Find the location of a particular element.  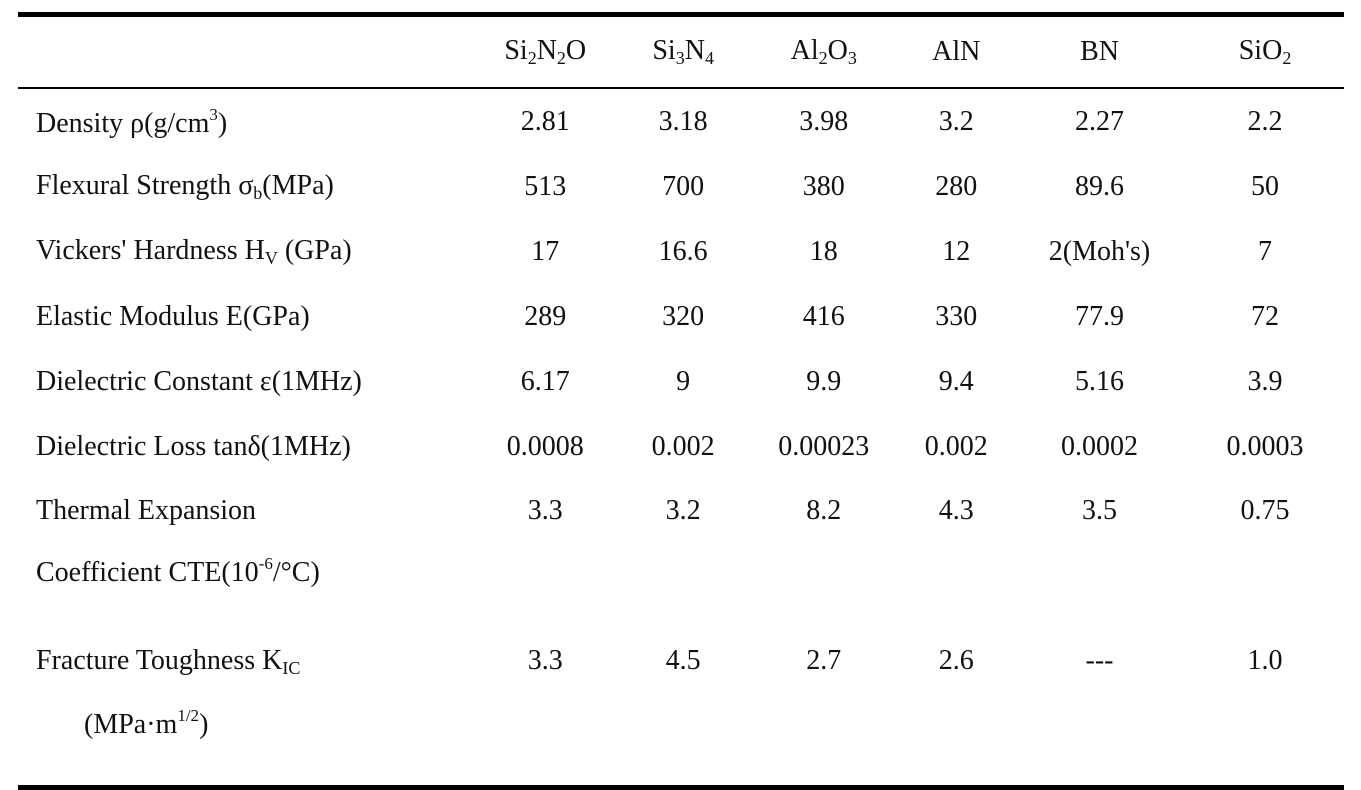

value-cell: 2.2 is located at coordinates (1265, 121).